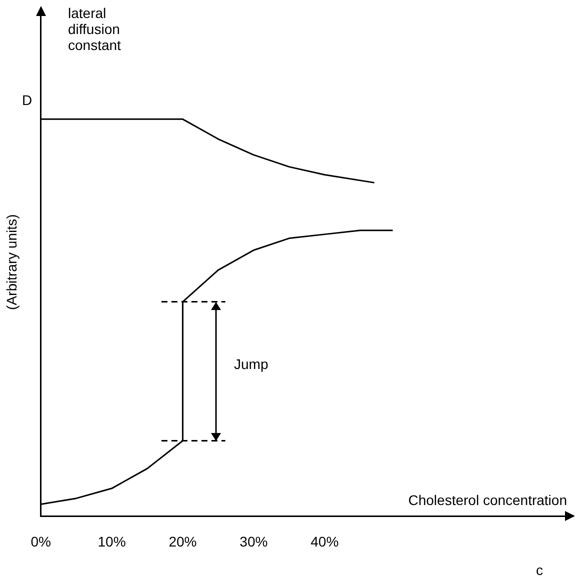 The height and width of the screenshot is (581, 581). Describe the element at coordinates (182, 541) in the screenshot. I see `x-tick-label: 20%` at that location.